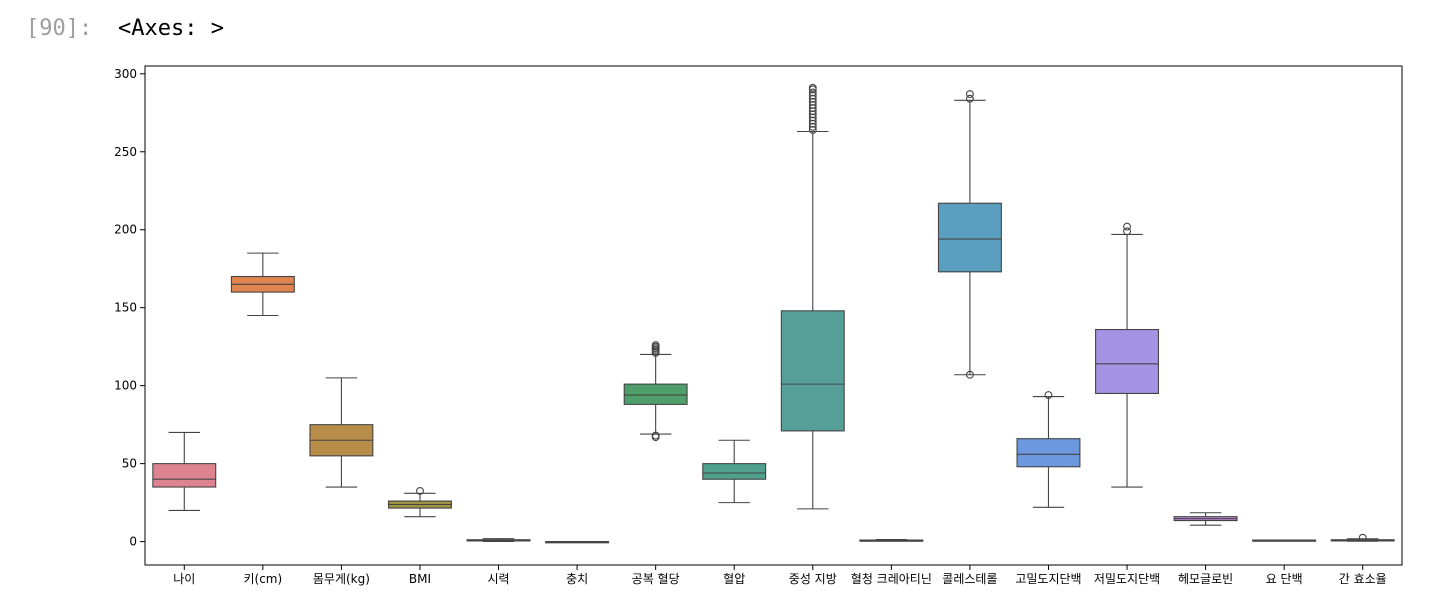 The height and width of the screenshot is (598, 1436). Describe the element at coordinates (125, 230) in the screenshot. I see `y-tick-label: 200` at that location.